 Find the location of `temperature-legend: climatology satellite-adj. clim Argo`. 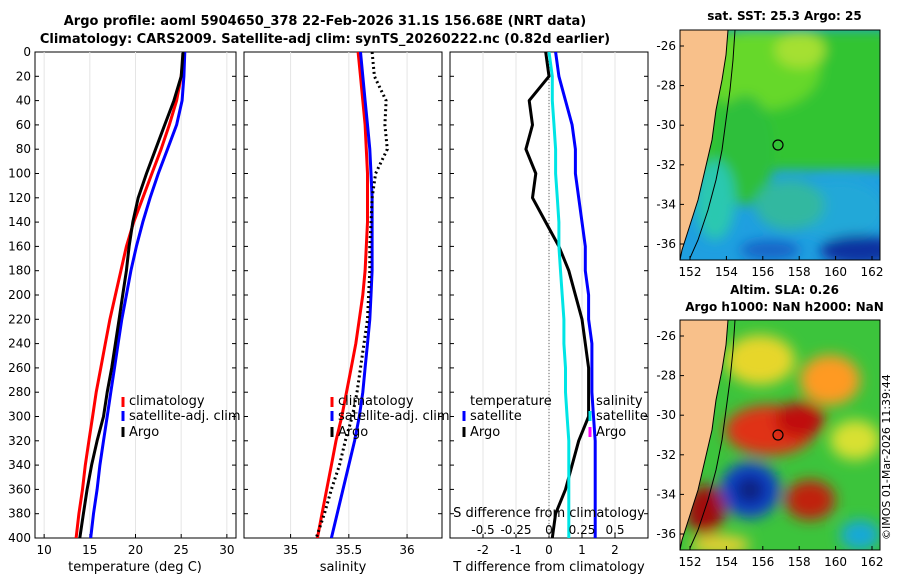

temperature-legend: climatology satellite-adj. clim Argo is located at coordinates (181, 417).